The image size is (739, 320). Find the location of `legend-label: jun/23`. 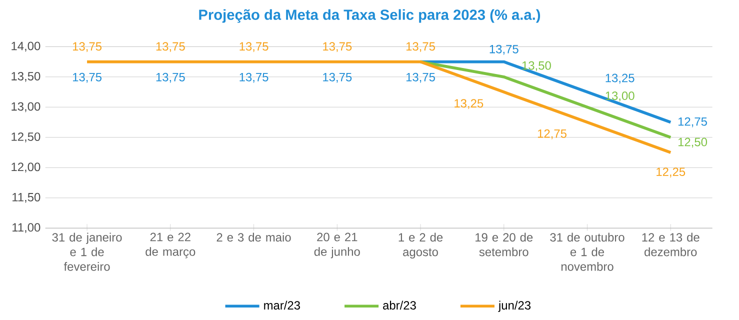

legend-label: jun/23 is located at coordinates (514, 306).